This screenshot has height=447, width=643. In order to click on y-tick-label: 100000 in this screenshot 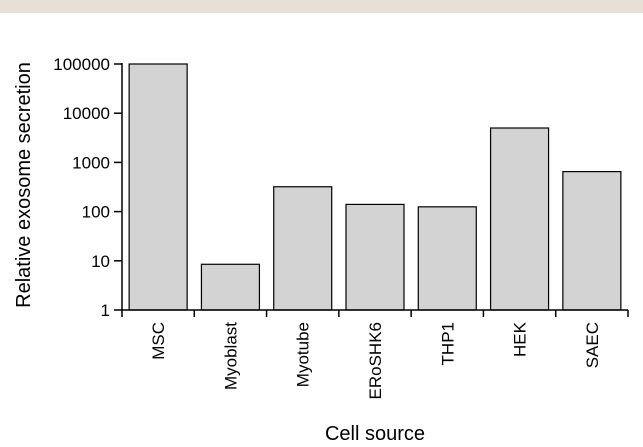, I will do `click(81, 64)`.